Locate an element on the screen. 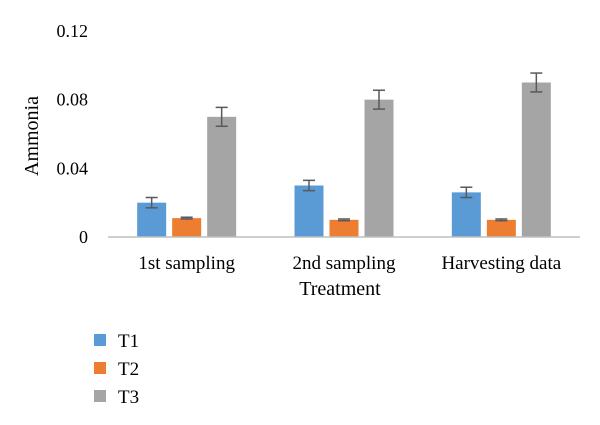 Image resolution: width=600 pixels, height=425 pixels. legend: T1 T2 T3 is located at coordinates (116, 369).